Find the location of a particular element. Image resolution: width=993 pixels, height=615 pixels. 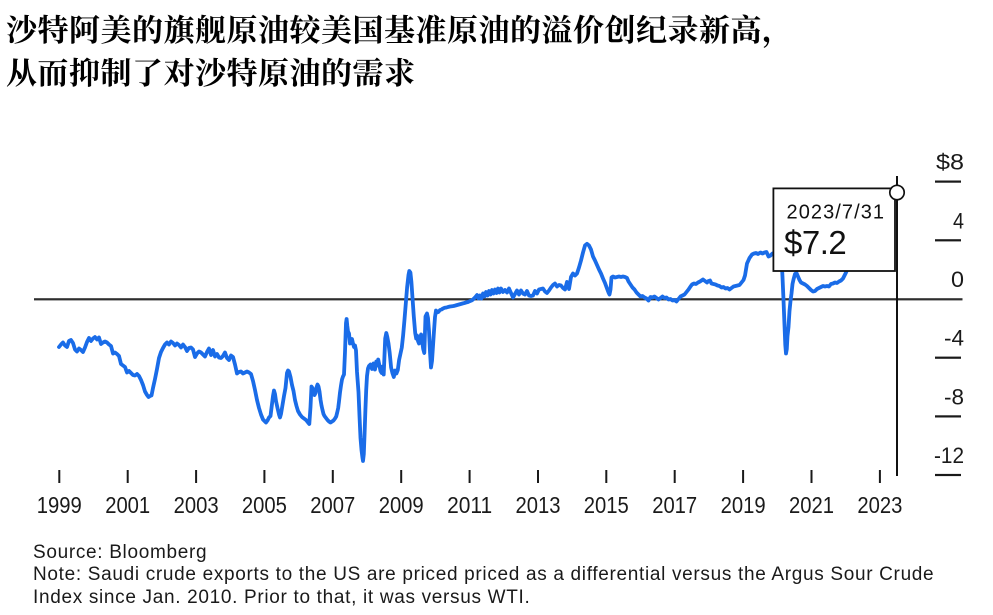

svg-text: 2009 is located at coordinates (401, 505).